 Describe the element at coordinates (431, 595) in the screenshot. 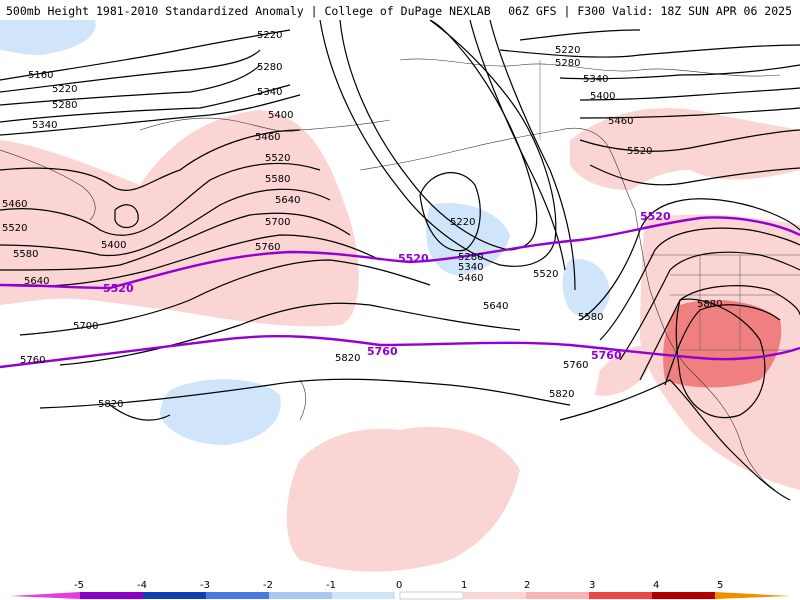

I see `colorbar-swatch-zero` at that location.